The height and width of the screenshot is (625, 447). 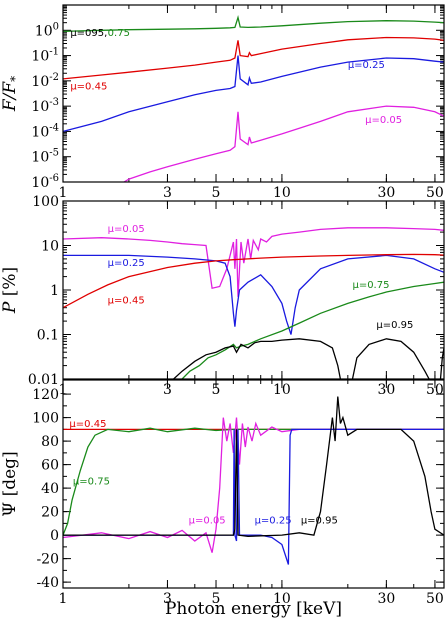 I want to click on series-annotation: μ=095,, so click(x=88, y=33).